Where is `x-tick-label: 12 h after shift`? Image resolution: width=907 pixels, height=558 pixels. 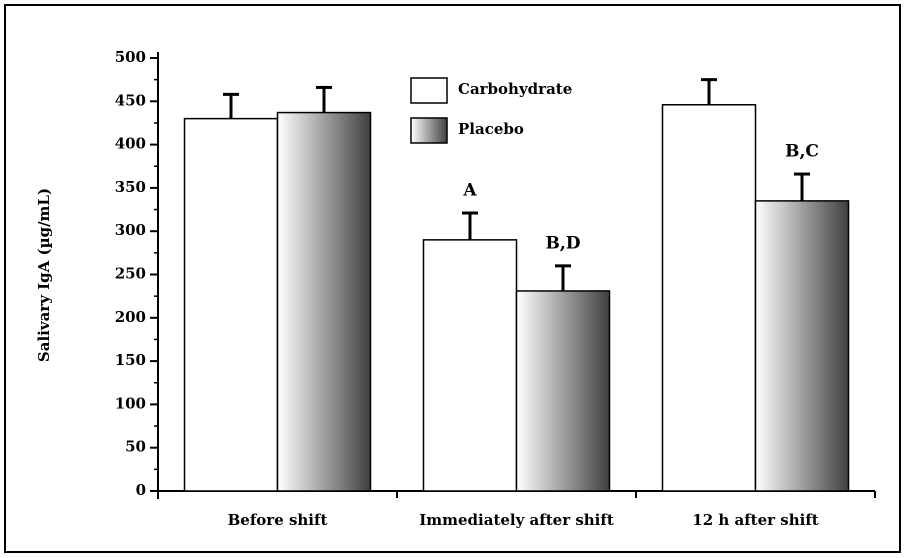 x-tick-label: 12 h after shift is located at coordinates (755, 520).